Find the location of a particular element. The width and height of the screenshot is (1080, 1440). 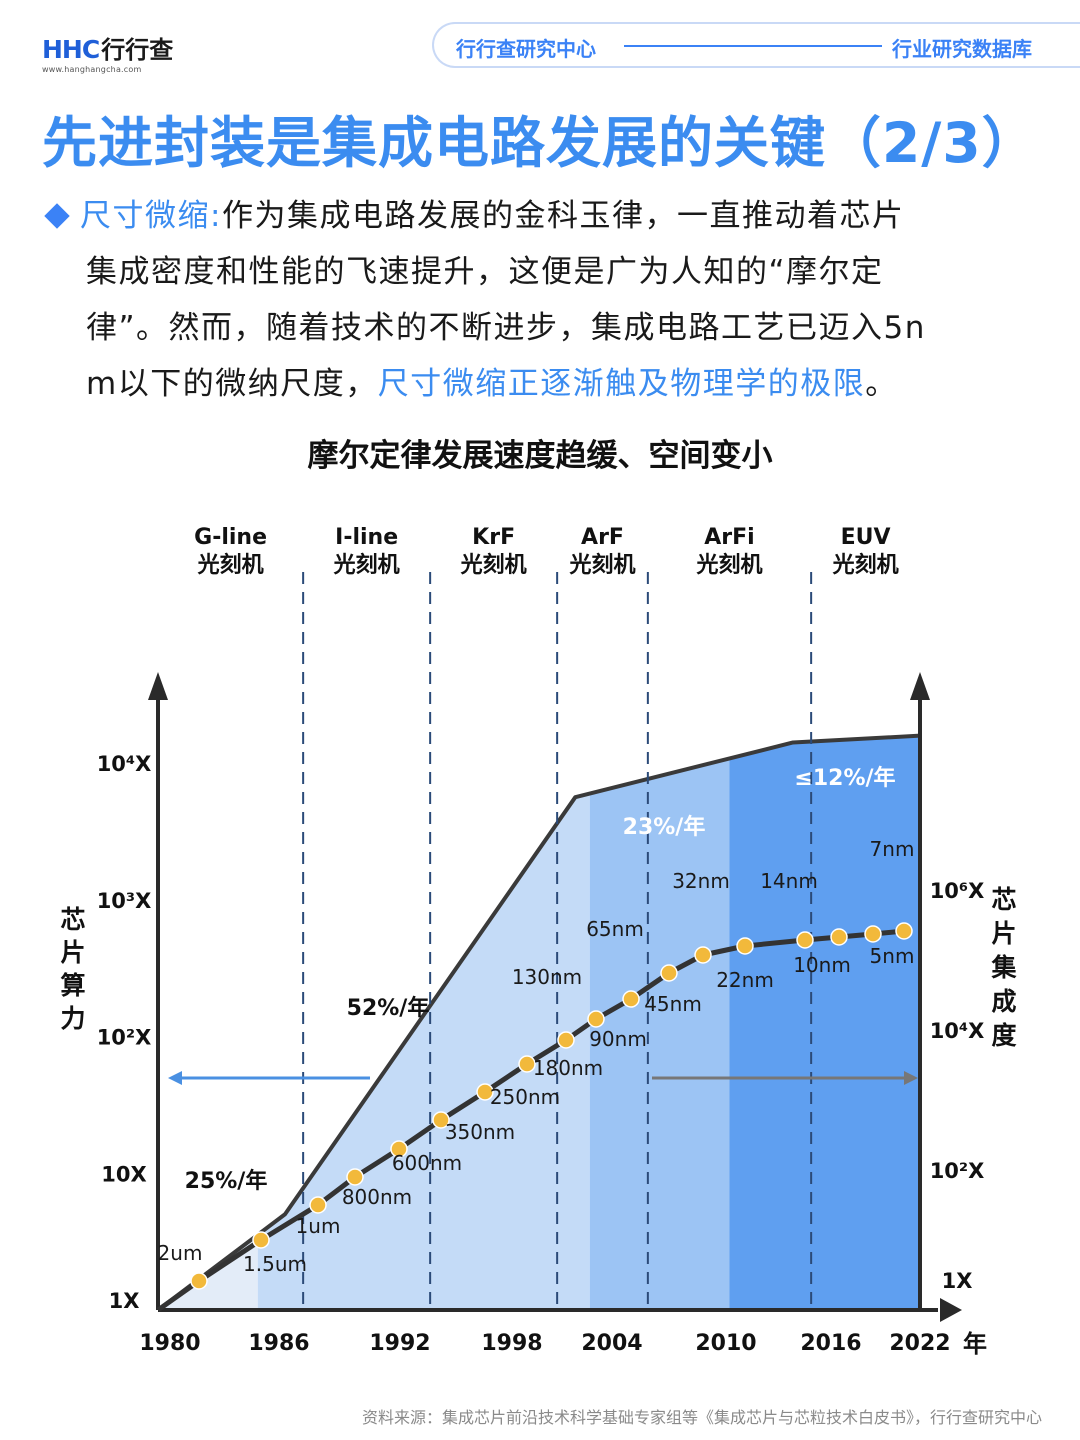

logo-url: www.hanghangcha.com is located at coordinates (92, 69).